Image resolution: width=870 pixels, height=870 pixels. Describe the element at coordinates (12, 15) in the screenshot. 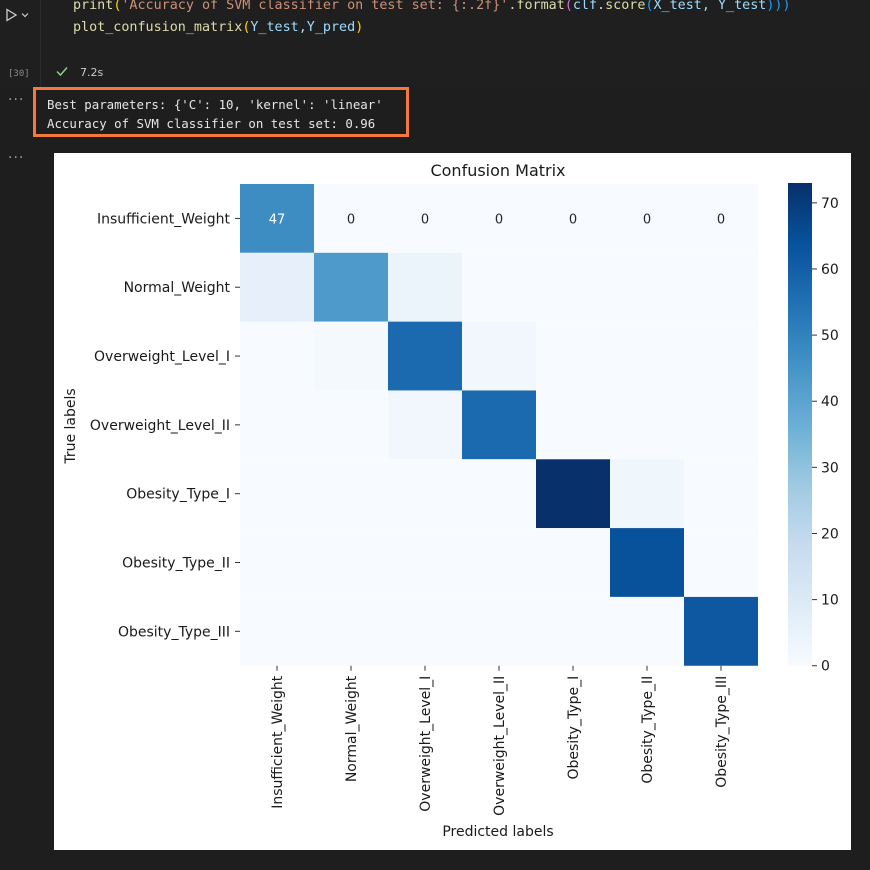

I see `play-icon` at that location.